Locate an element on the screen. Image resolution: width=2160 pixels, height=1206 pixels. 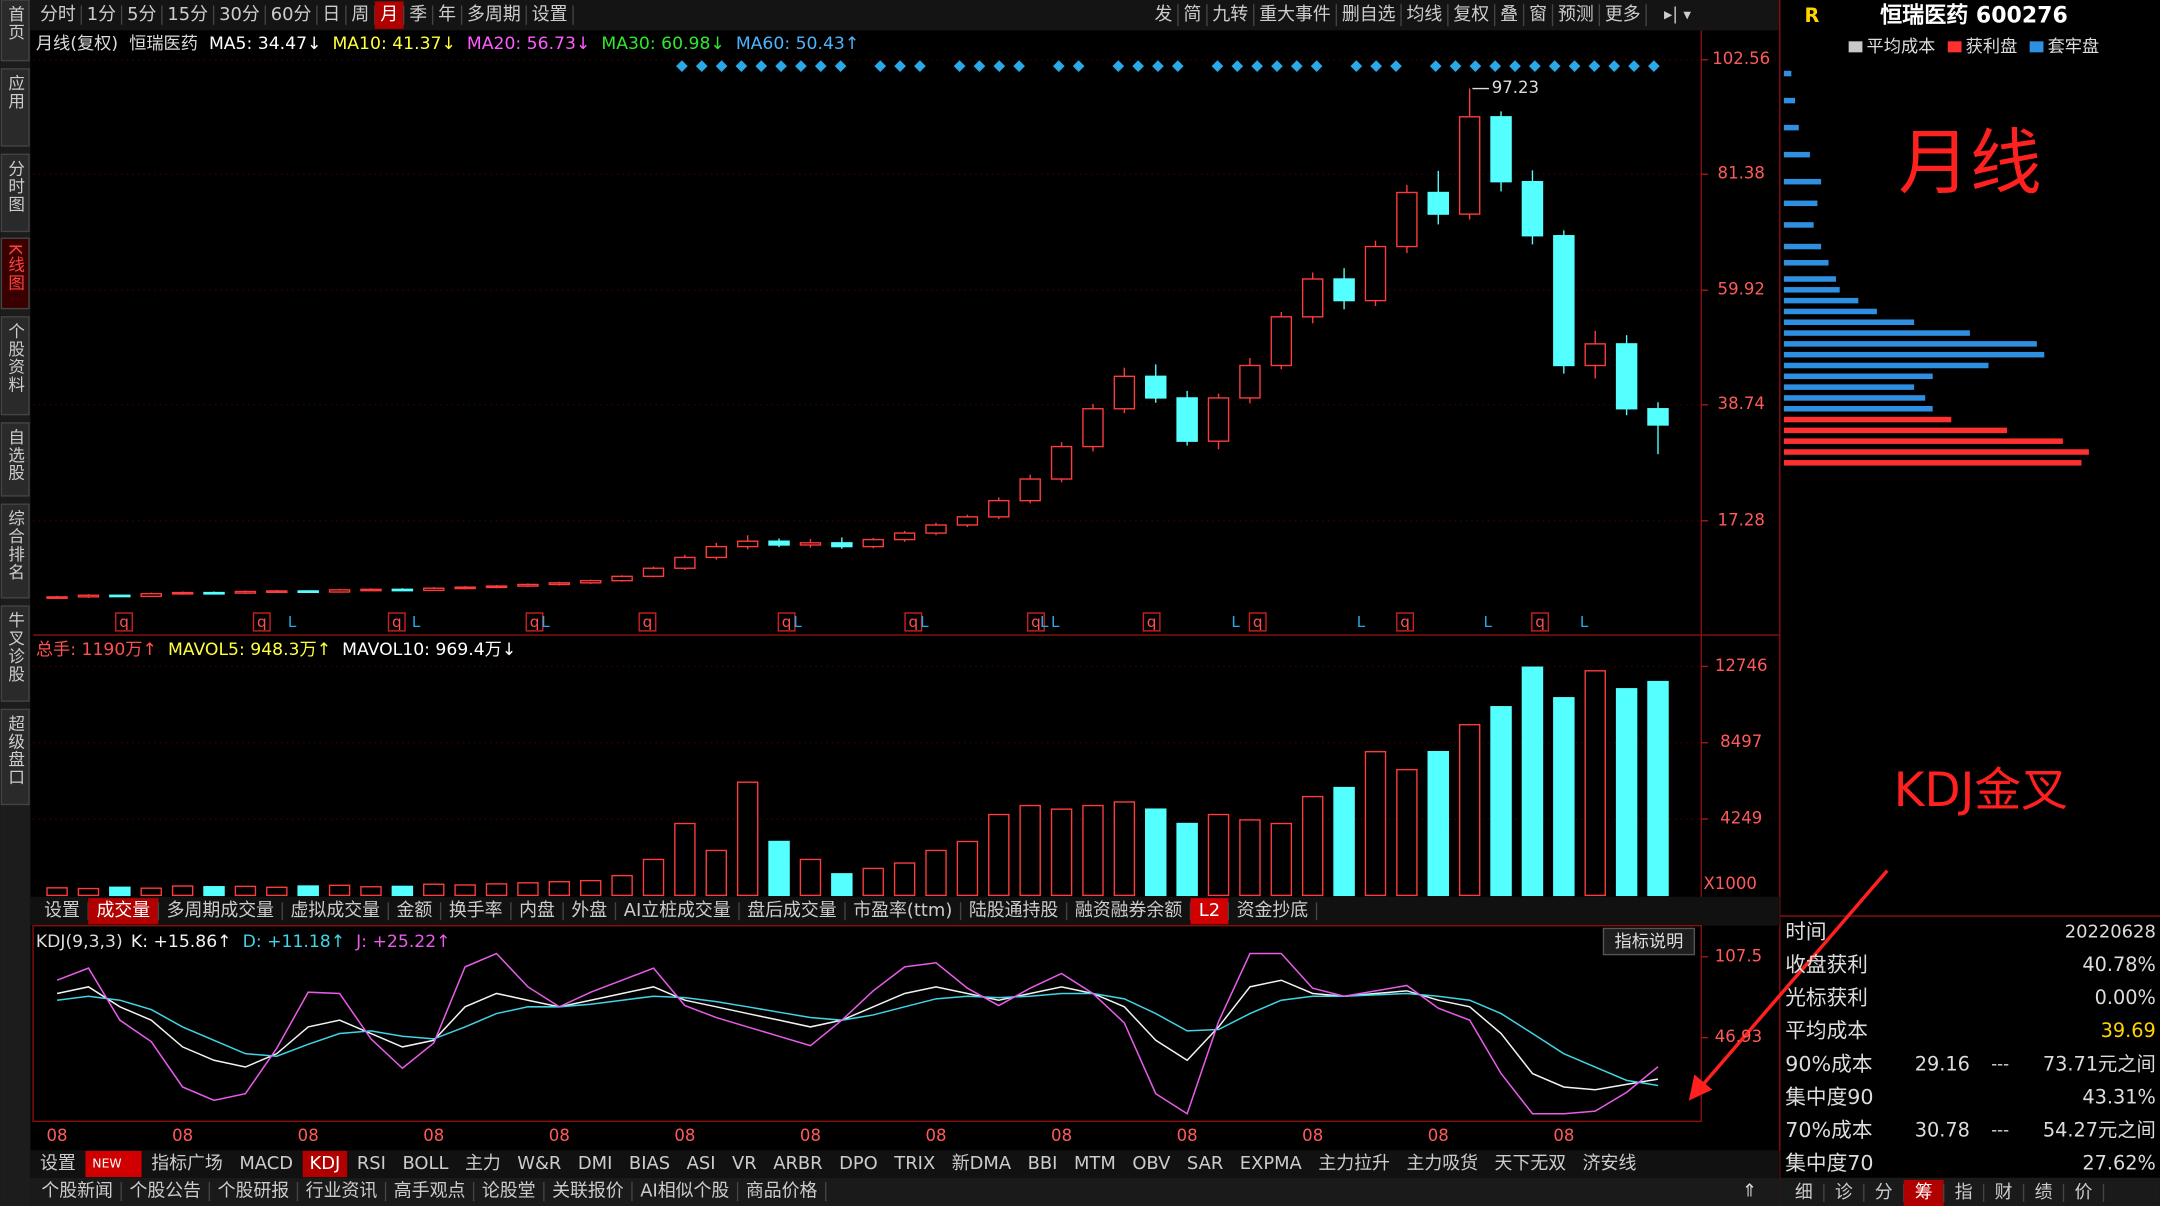
tab: EXPMA is located at coordinates (1271, 1163).